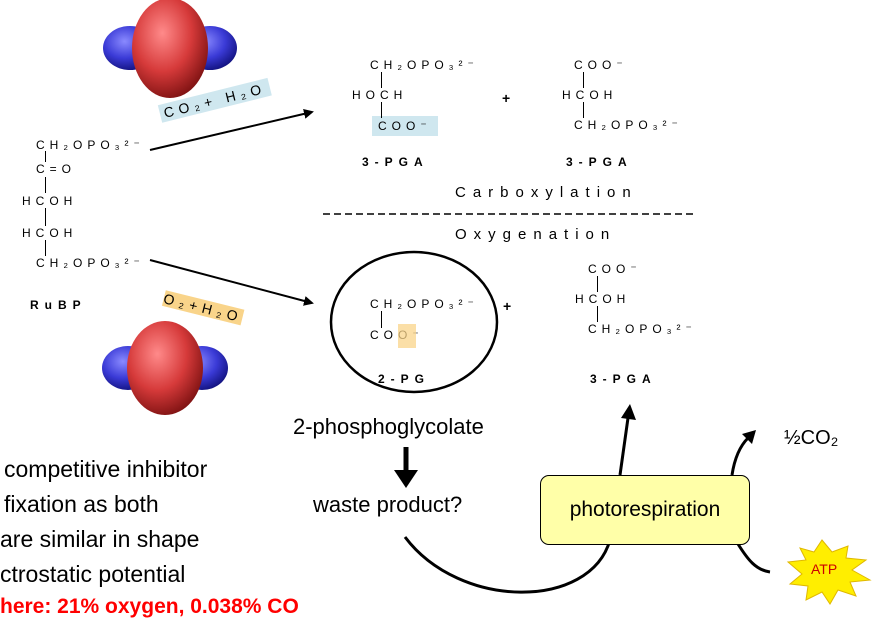  What do you see at coordinates (506, 98) in the screenshot?
I see `carboxylation-plus: +` at bounding box center [506, 98].